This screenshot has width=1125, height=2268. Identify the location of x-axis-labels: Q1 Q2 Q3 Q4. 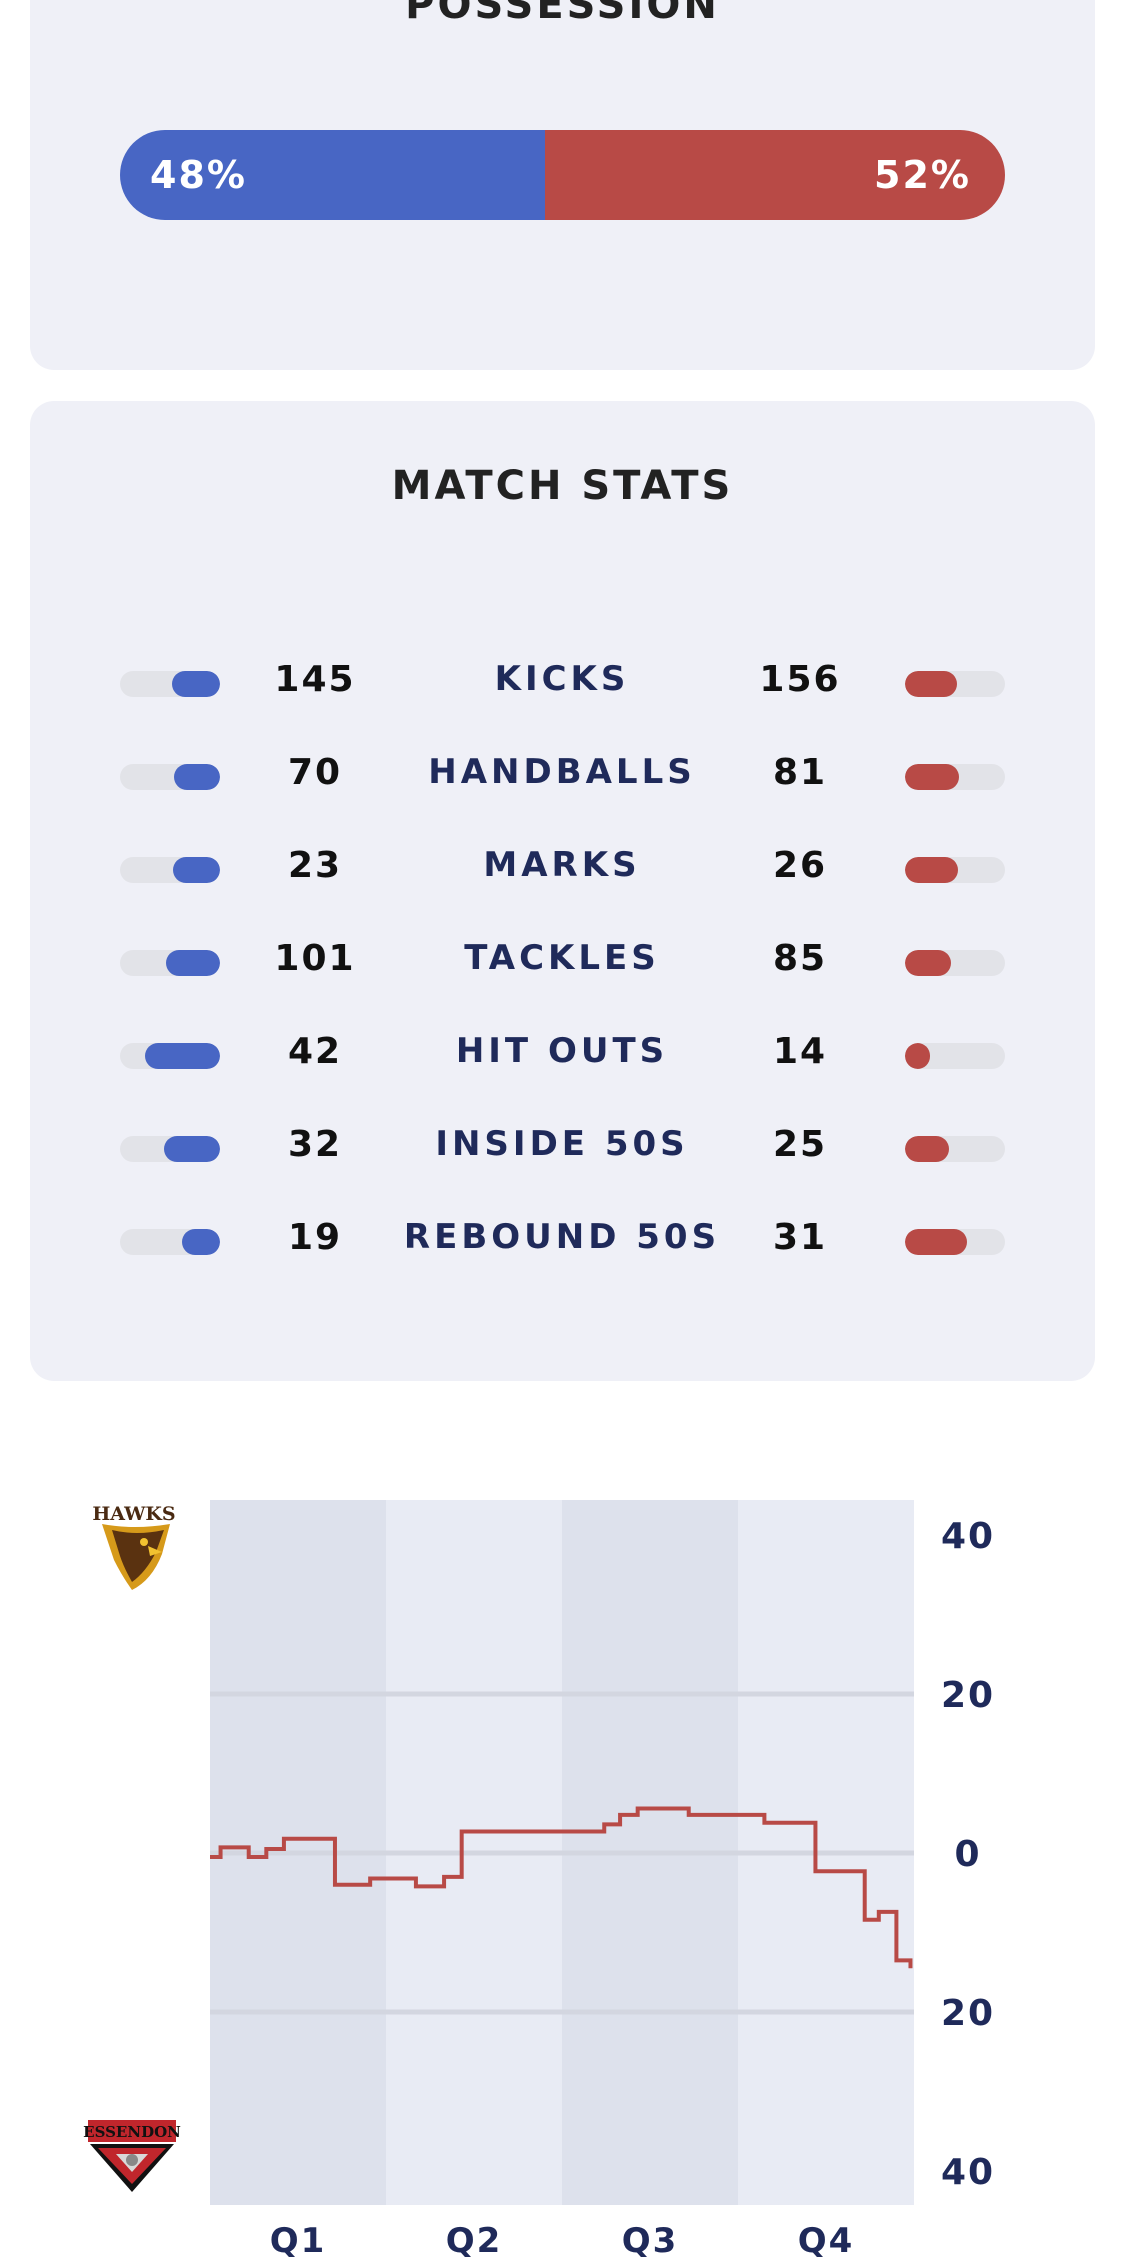
(562, 2241).